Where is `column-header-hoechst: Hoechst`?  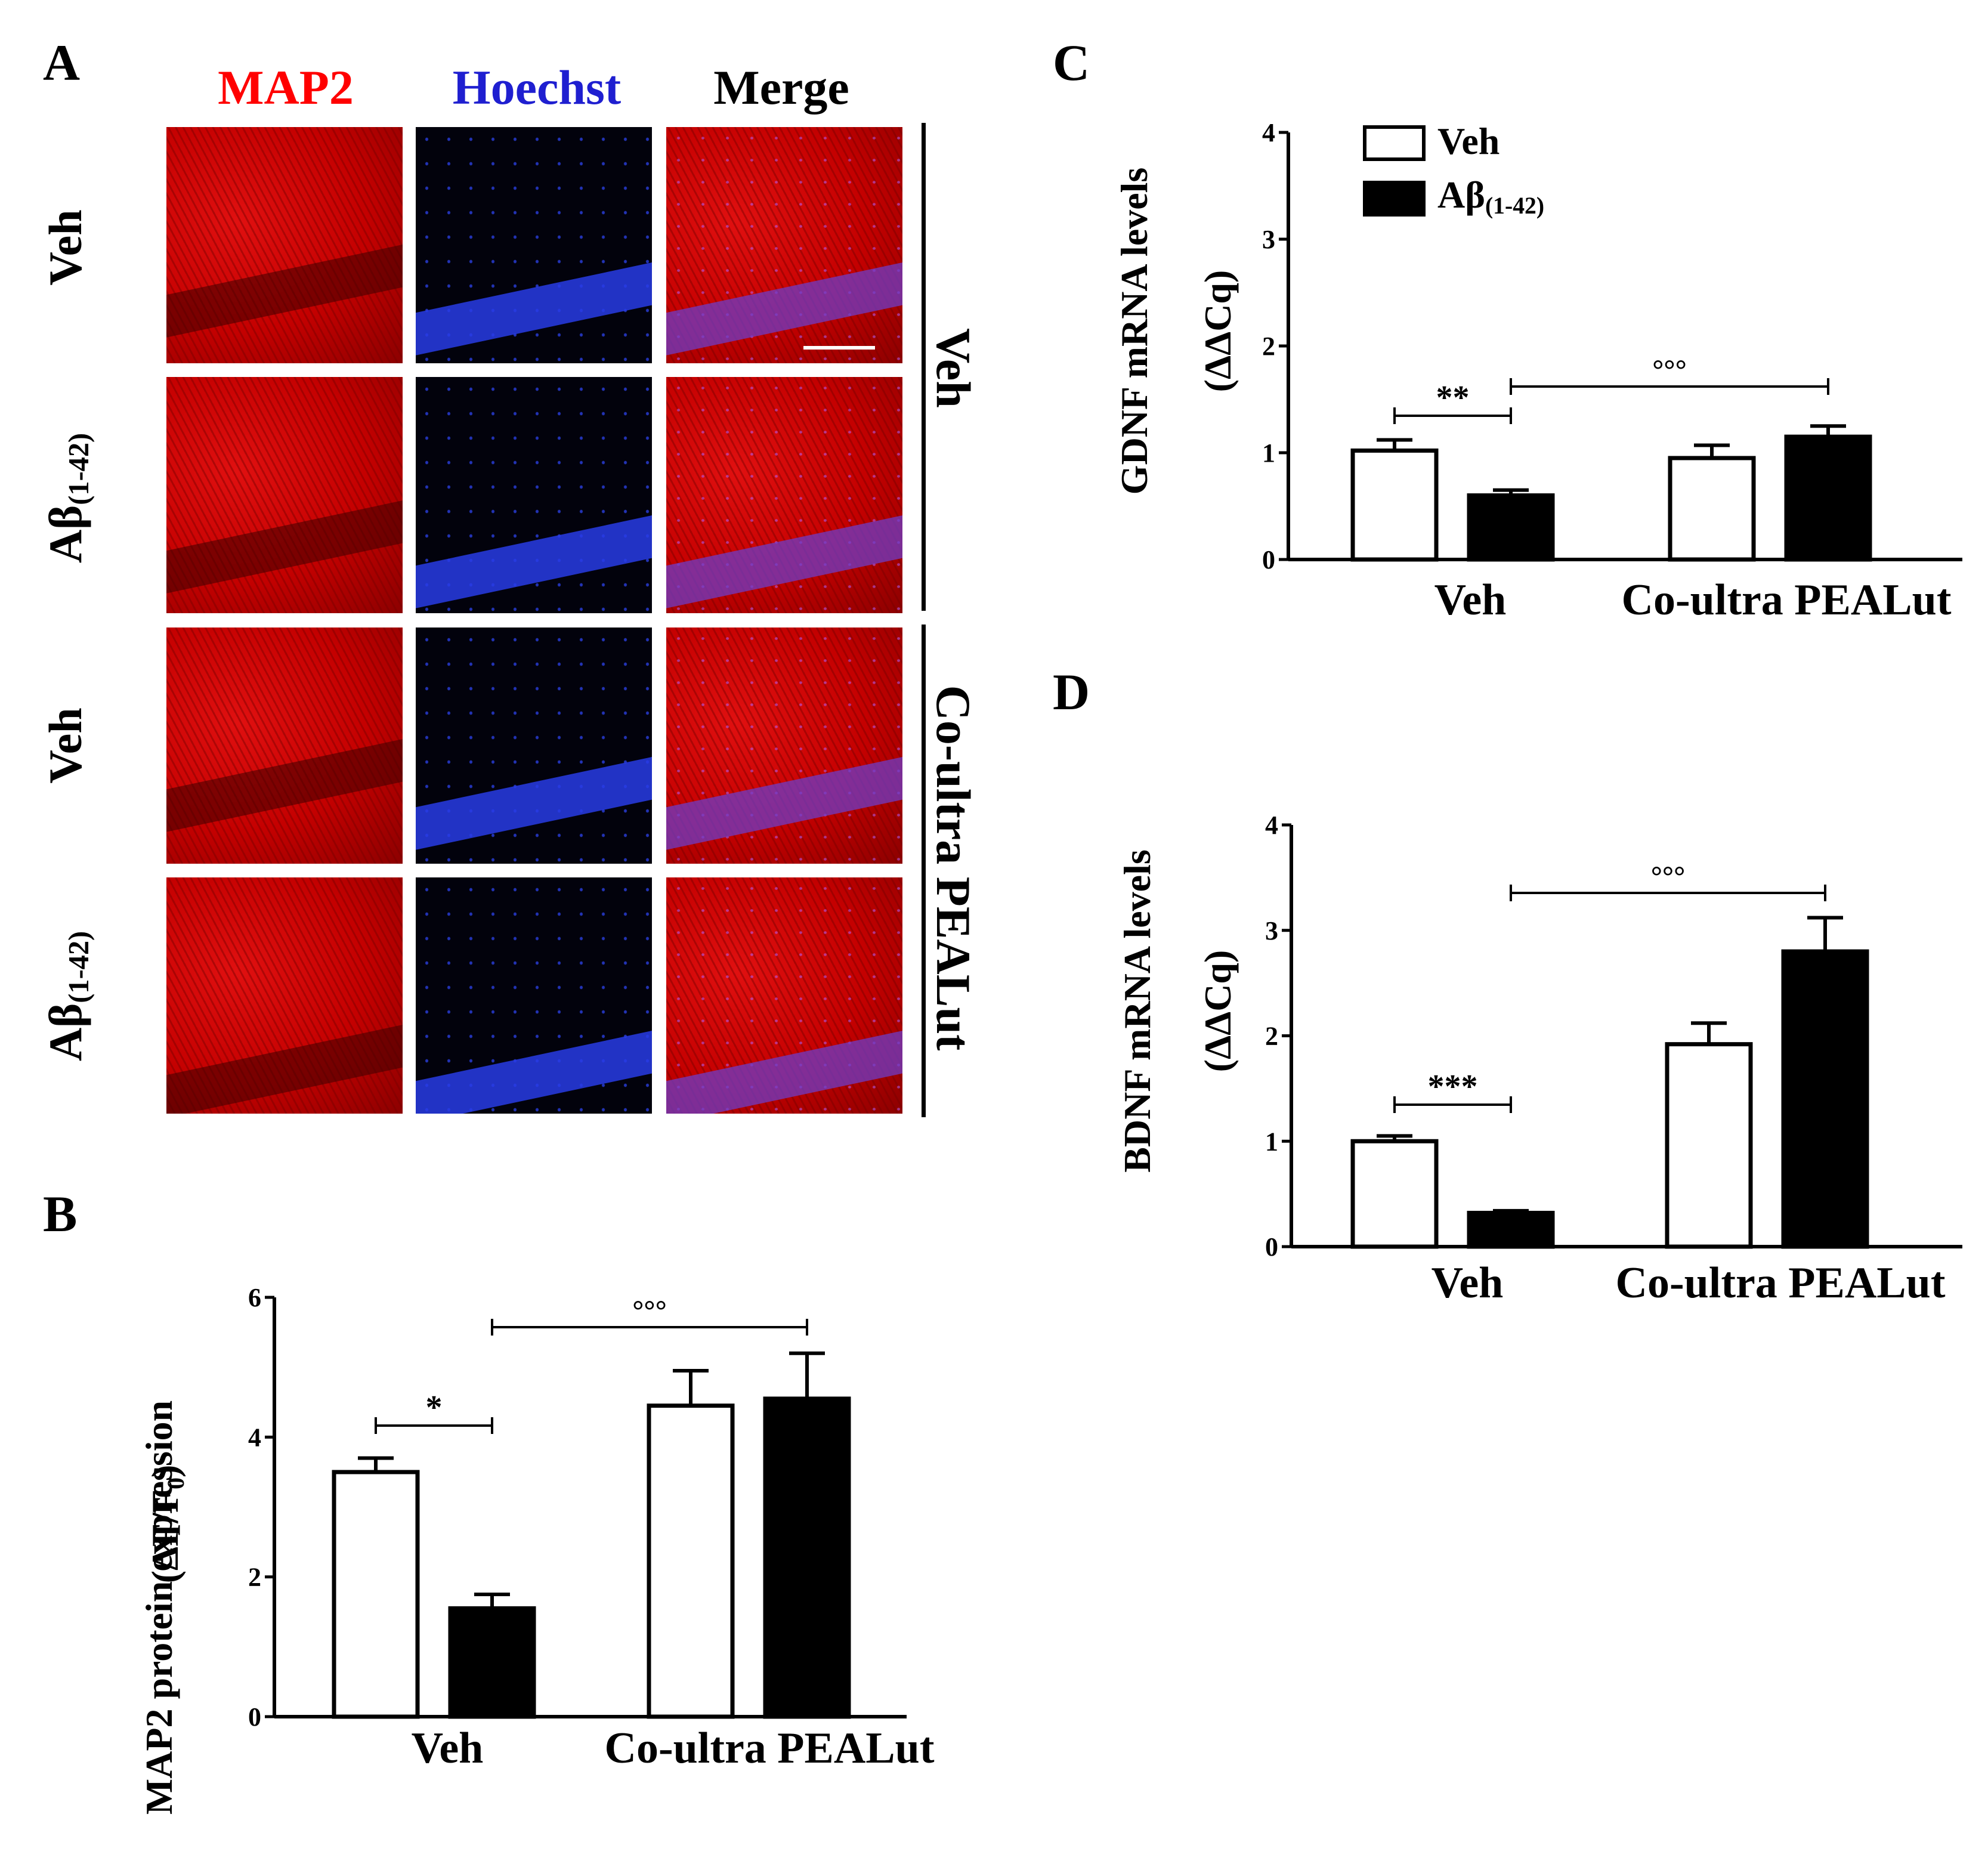 column-header-hoechst: Hoechst is located at coordinates (537, 87).